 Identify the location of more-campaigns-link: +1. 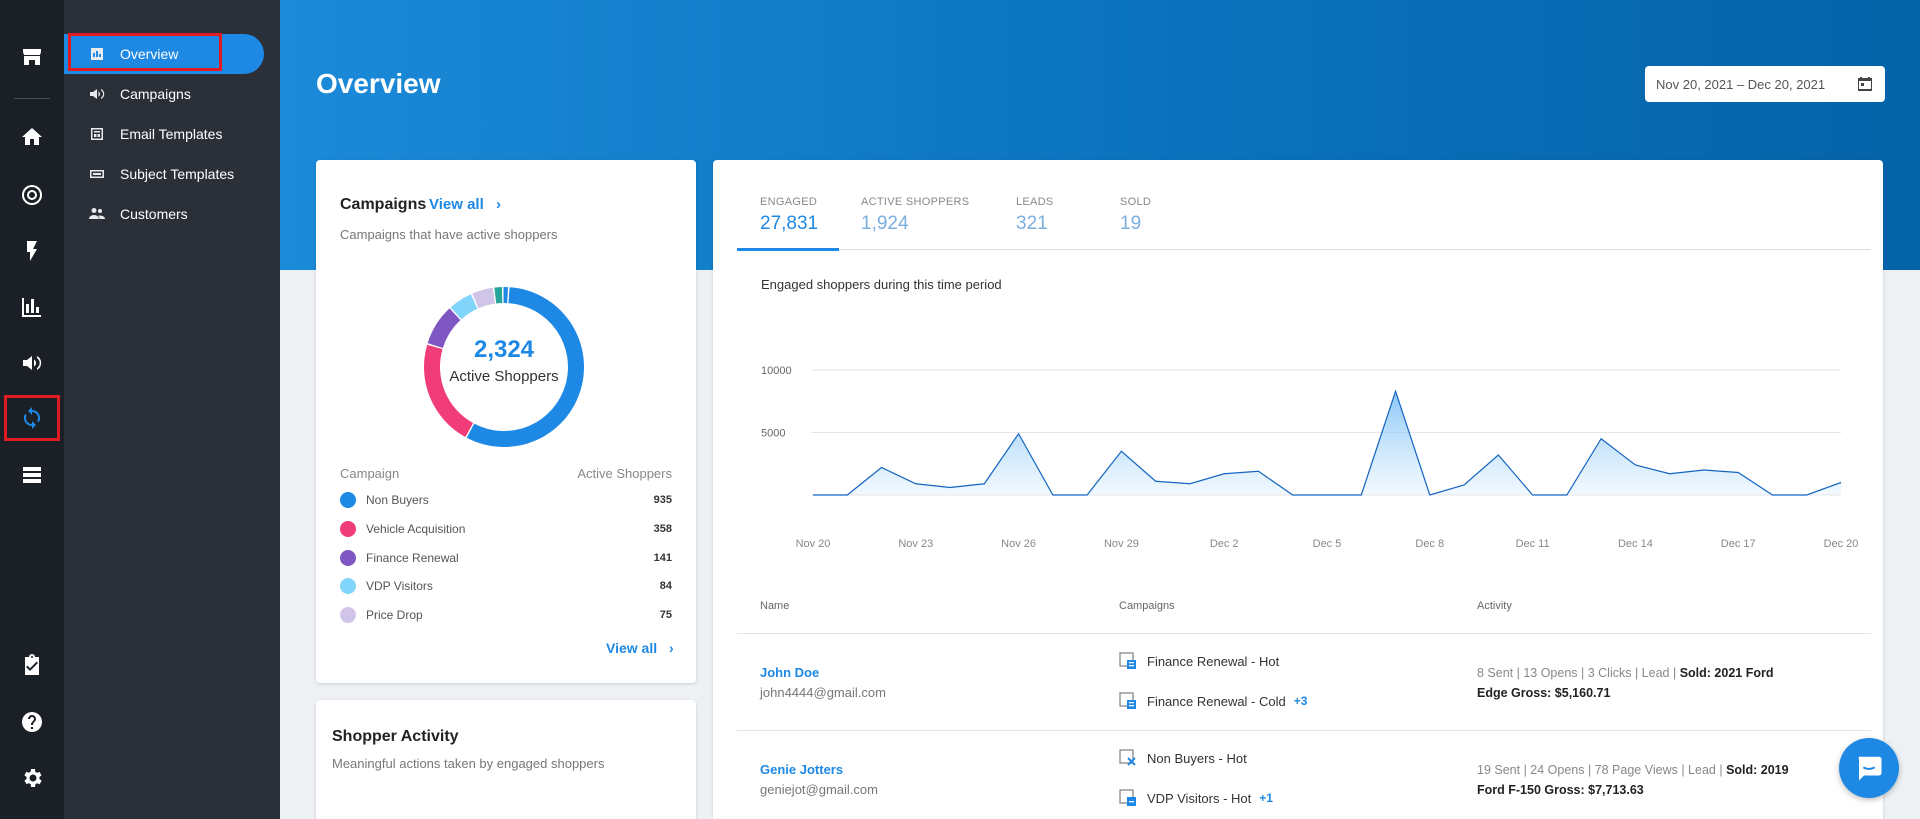
(1266, 798).